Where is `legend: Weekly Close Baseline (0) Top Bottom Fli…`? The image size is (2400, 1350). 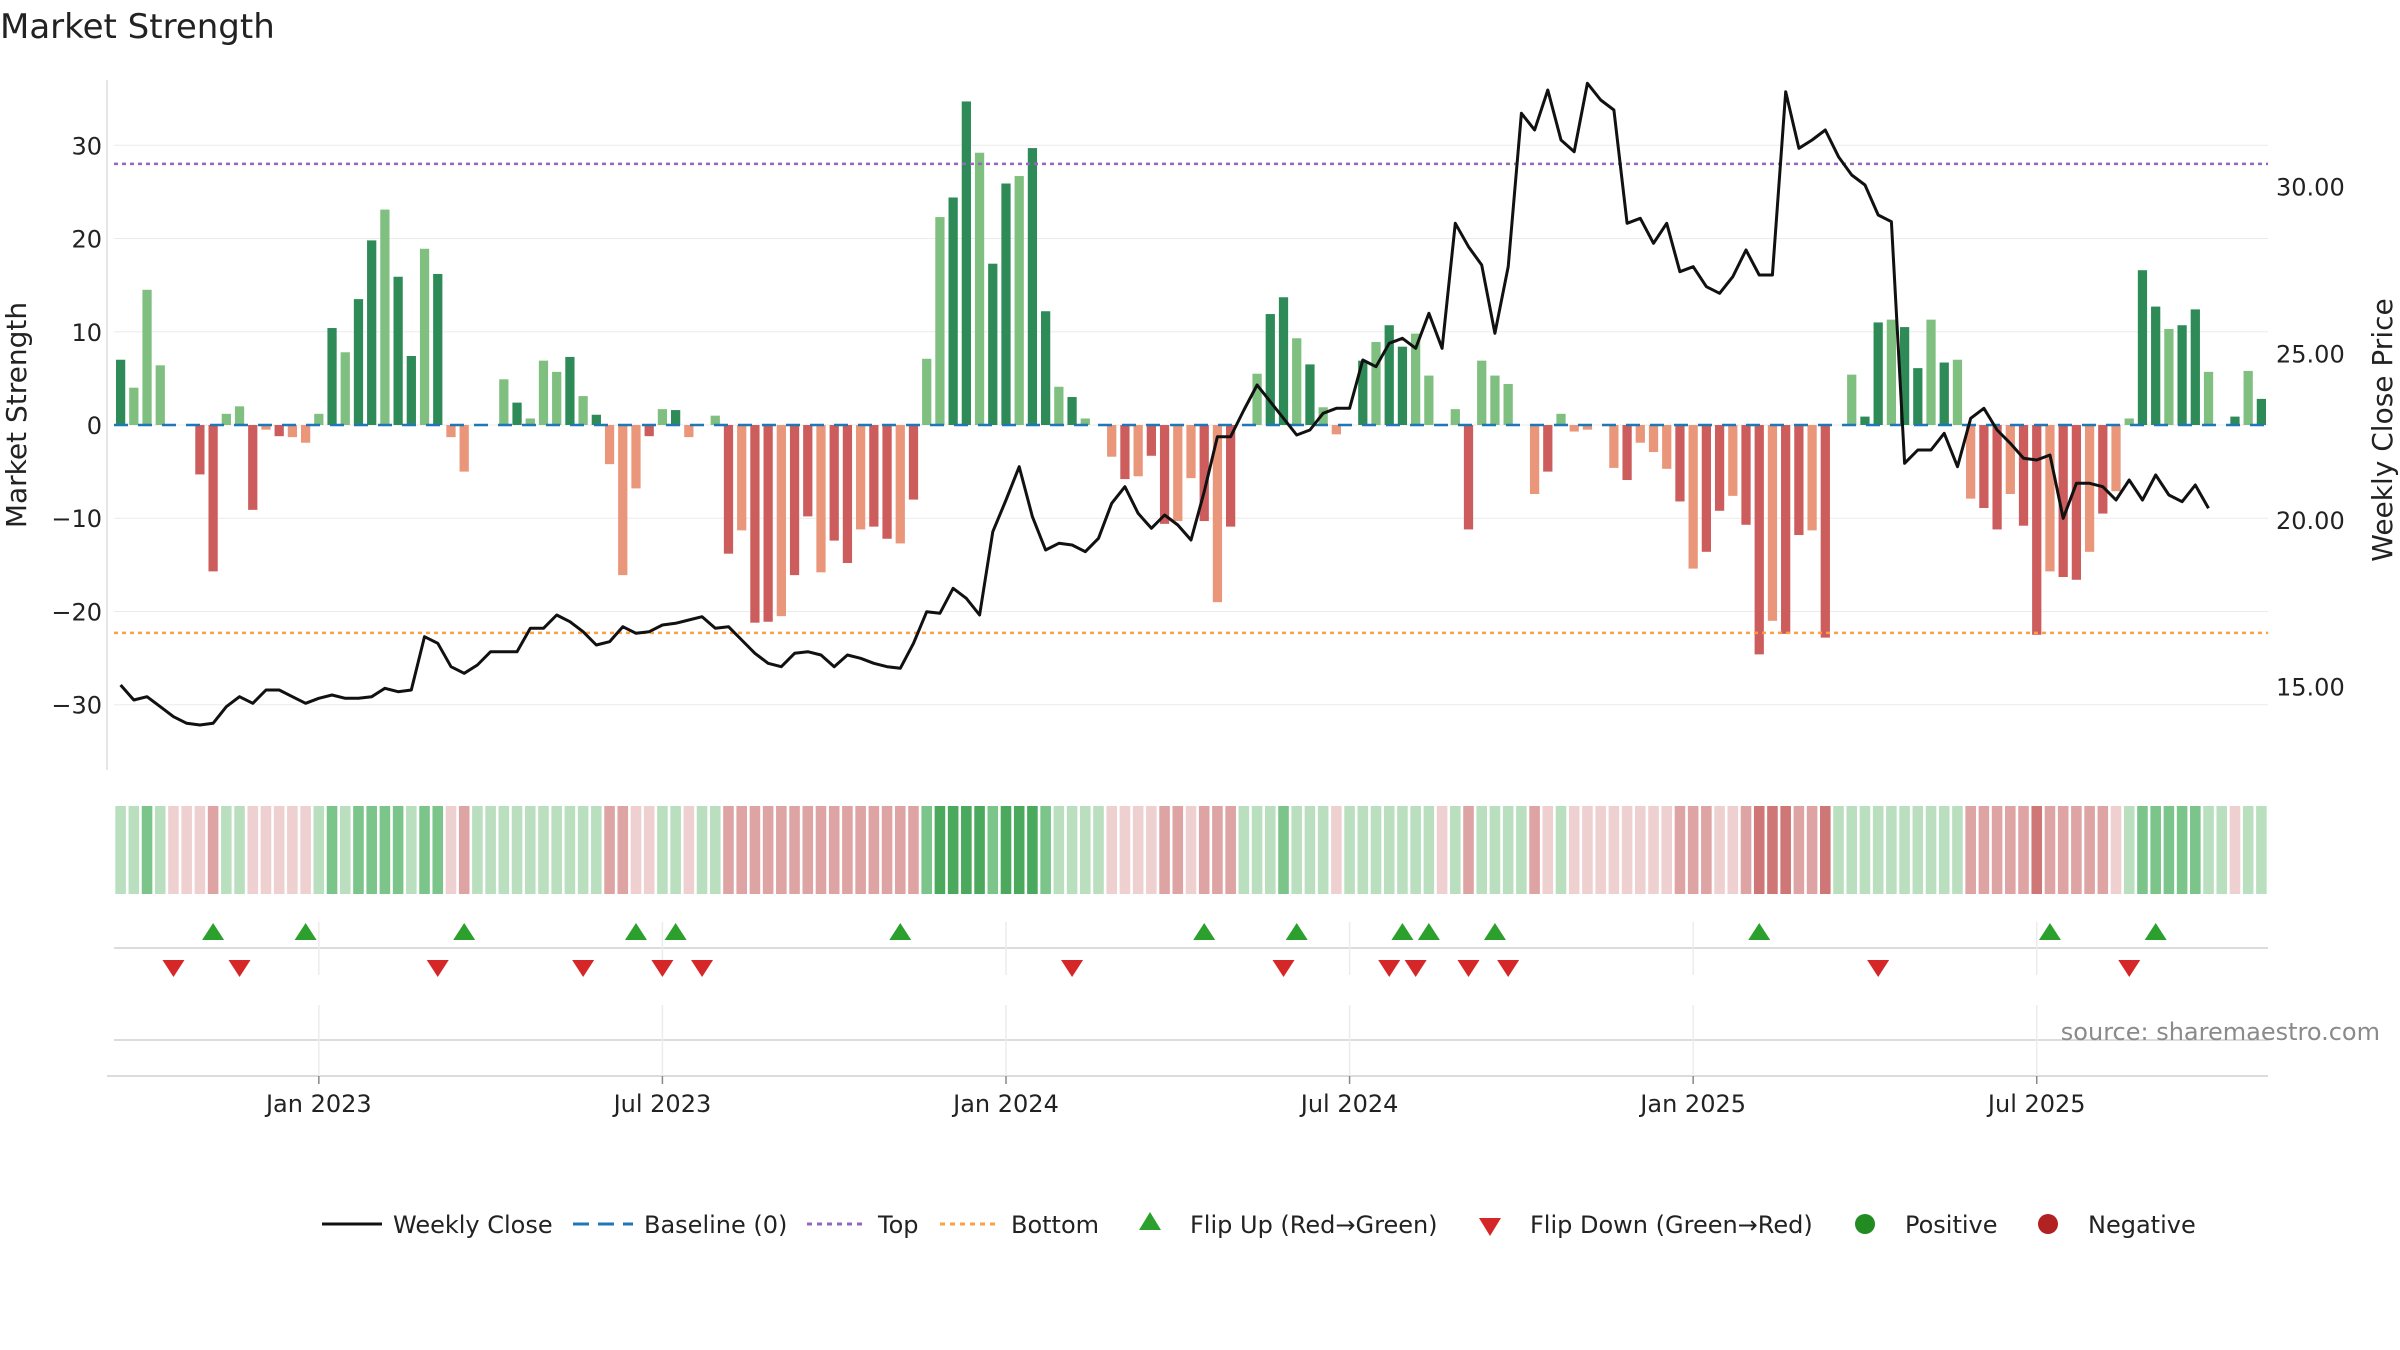
legend: Weekly Close Baseline (0) Top Bottom Fli… is located at coordinates (1259, 1225).